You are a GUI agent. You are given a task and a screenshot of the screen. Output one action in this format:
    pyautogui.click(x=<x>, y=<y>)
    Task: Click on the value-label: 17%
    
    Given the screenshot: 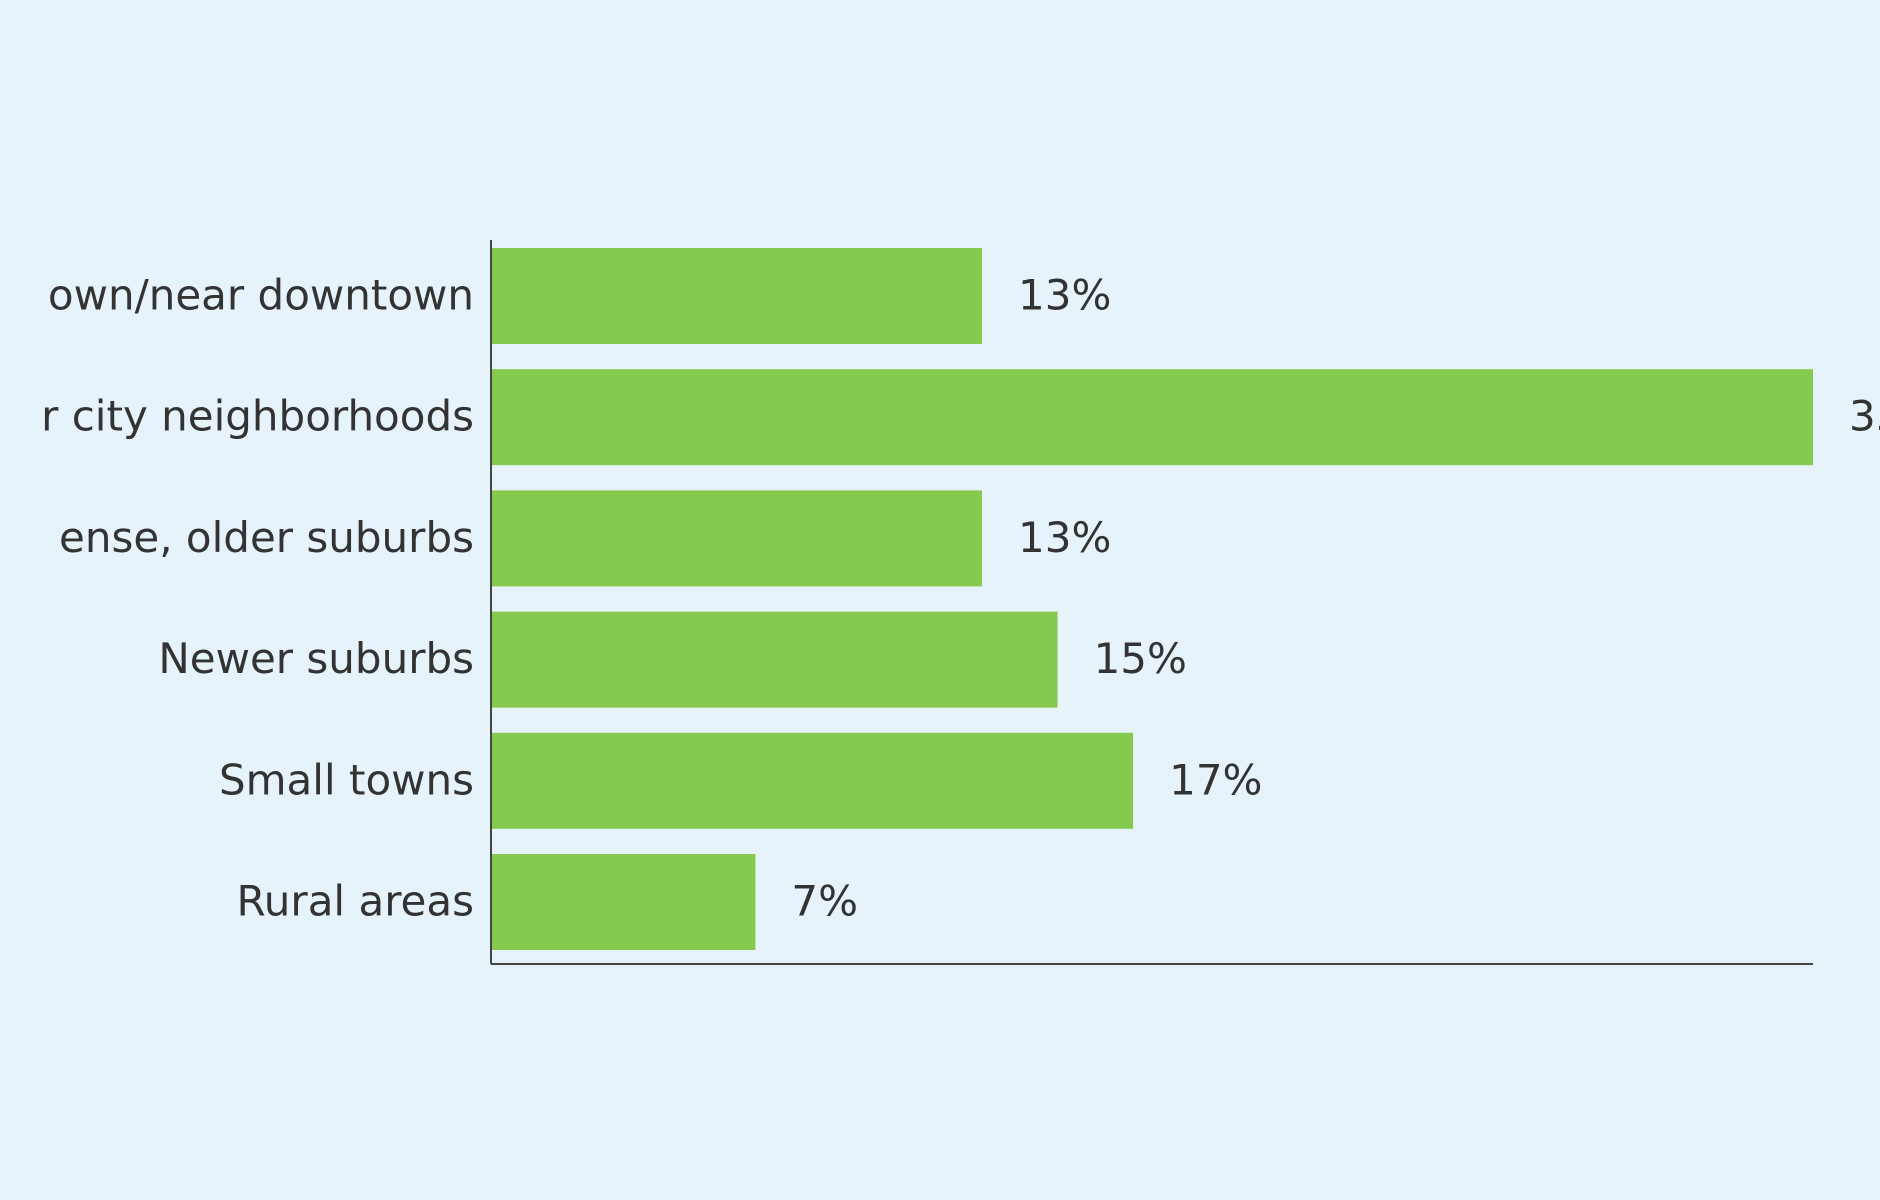 What is the action you would take?
    pyautogui.click(x=1215, y=779)
    